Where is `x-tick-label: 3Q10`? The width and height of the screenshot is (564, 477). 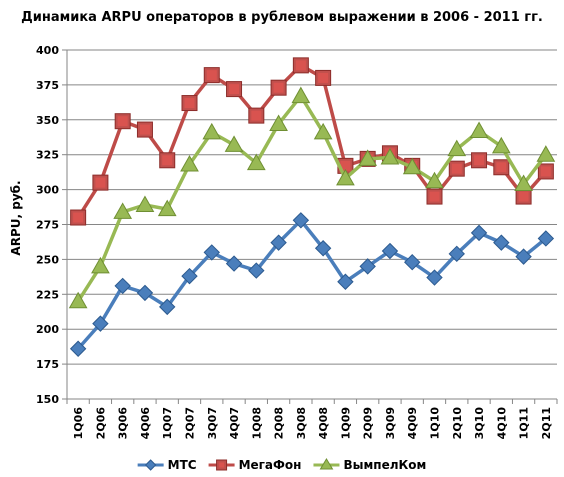
x-tick-label: 3Q10 is located at coordinates (479, 423).